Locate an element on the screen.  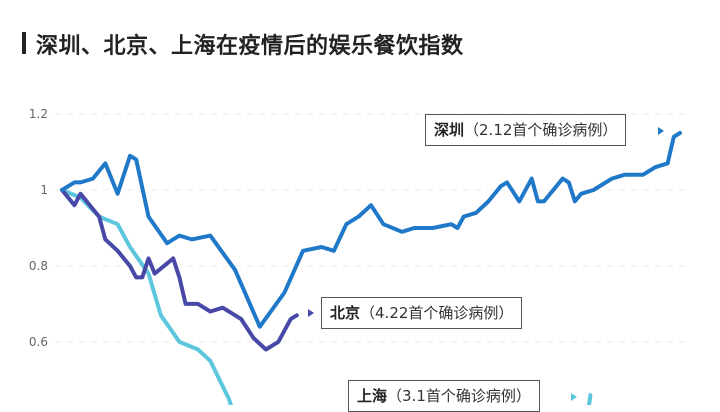
y-tick-label: 1 is located at coordinates (44, 190).